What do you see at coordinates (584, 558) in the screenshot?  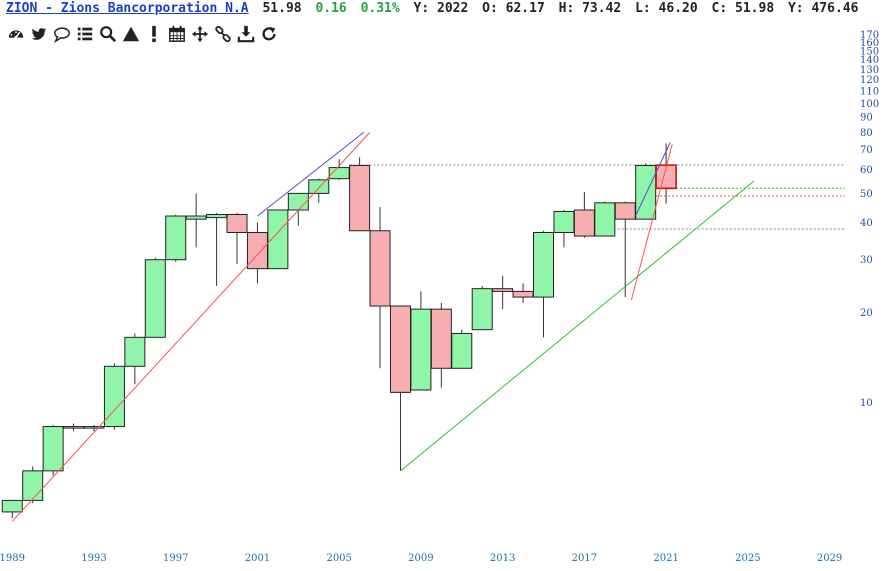 I see `x-tick-label: 2017` at bounding box center [584, 558].